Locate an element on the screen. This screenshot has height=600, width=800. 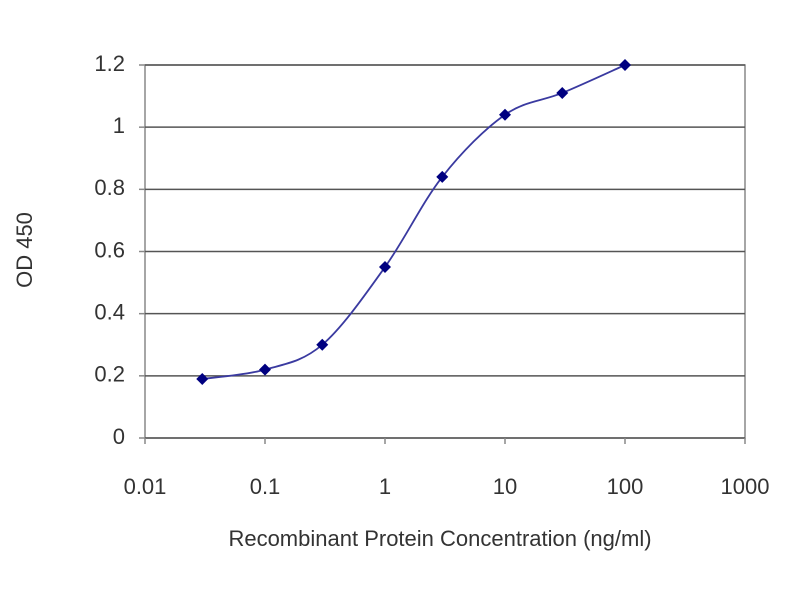
y-tick-label: 0 is located at coordinates (119, 436).